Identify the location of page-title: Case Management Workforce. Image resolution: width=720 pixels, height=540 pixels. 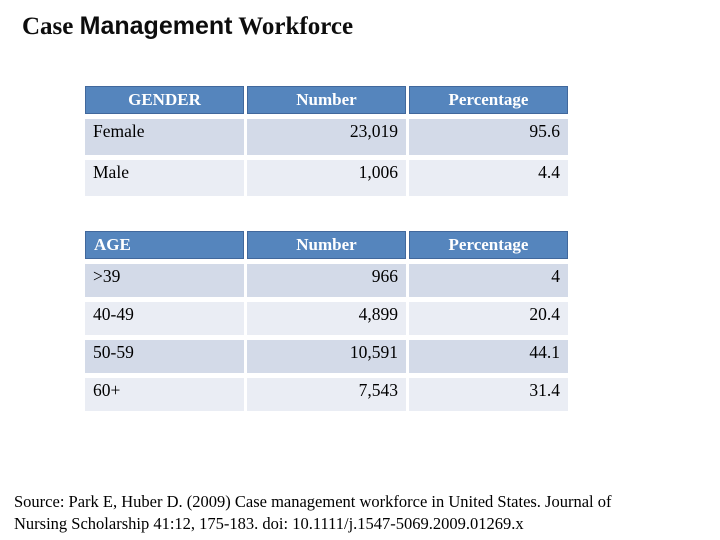
(187, 26).